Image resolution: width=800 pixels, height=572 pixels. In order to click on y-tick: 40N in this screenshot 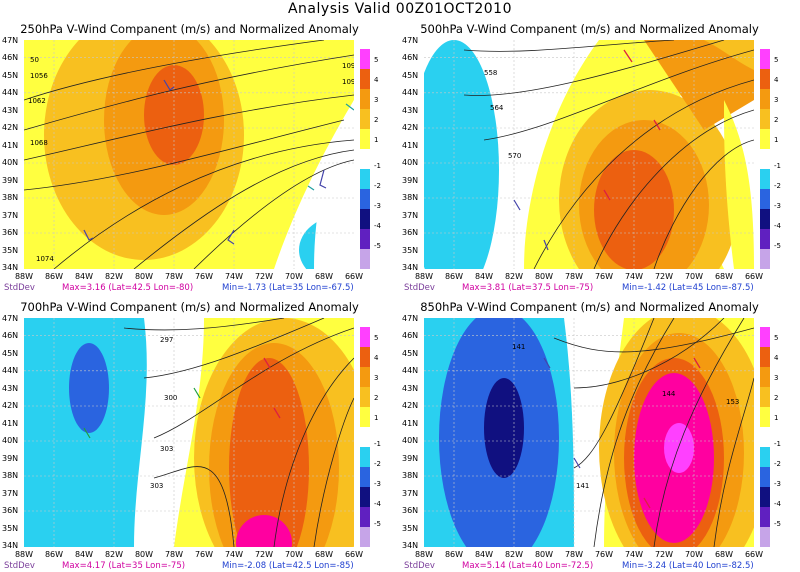, I will do `click(10, 162)`.